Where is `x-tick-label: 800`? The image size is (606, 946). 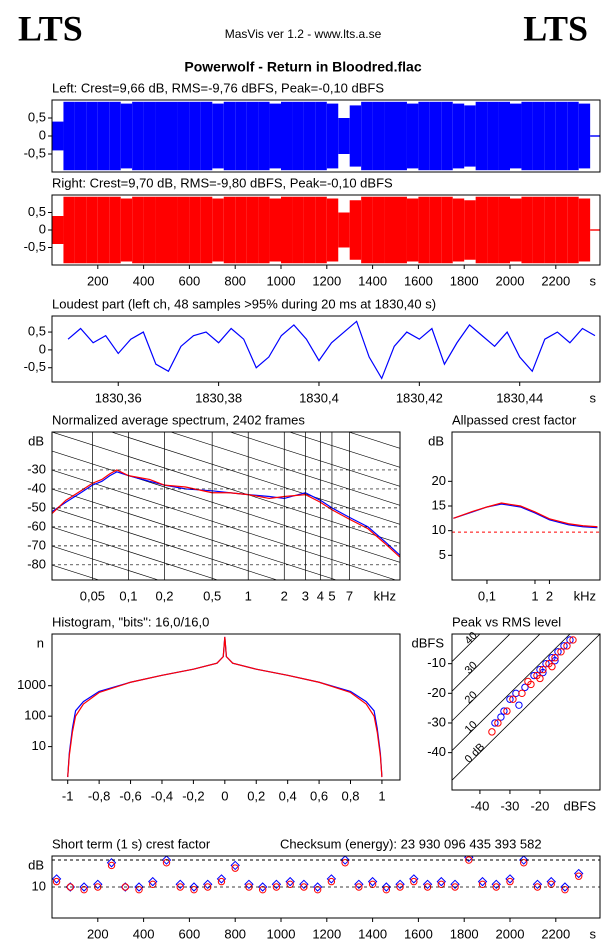 x-tick-label: 800 is located at coordinates (235, 280).